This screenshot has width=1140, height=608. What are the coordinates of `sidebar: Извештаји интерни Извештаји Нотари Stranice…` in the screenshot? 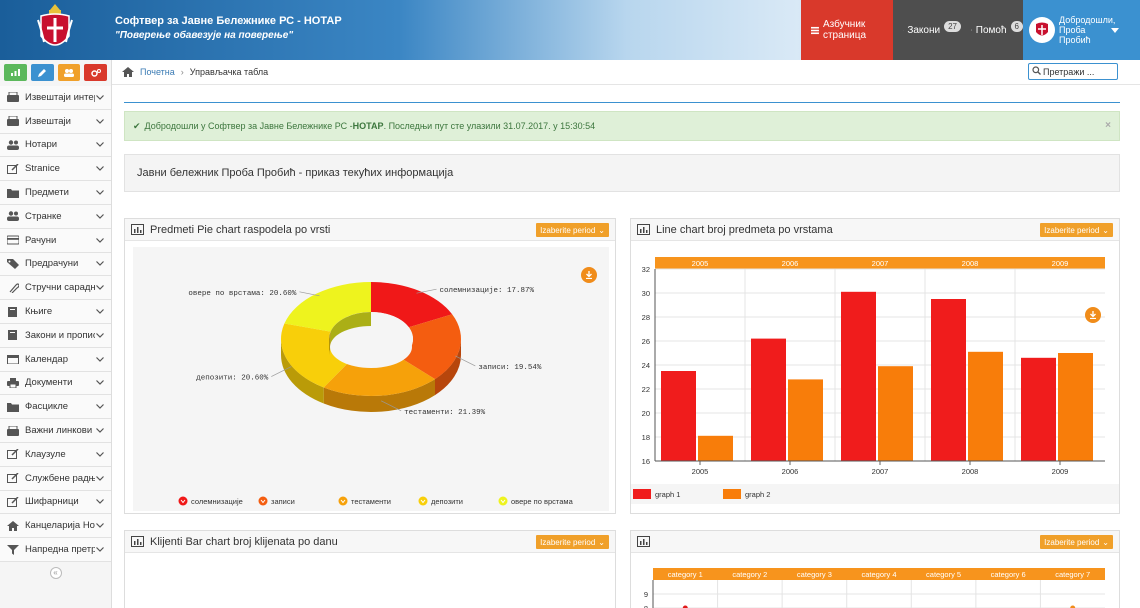 It's located at (56, 334).